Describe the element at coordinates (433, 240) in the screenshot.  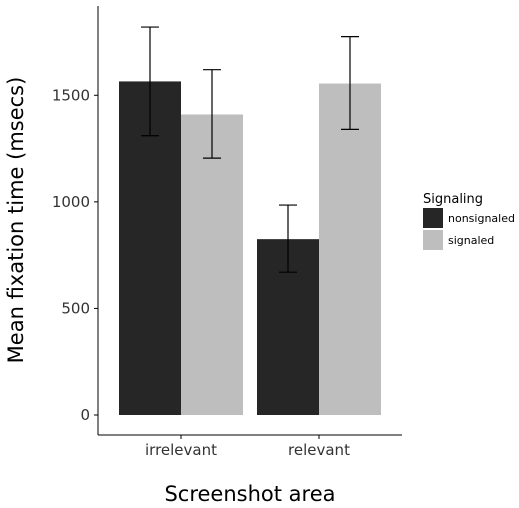
I see `legend-key-signaled` at that location.